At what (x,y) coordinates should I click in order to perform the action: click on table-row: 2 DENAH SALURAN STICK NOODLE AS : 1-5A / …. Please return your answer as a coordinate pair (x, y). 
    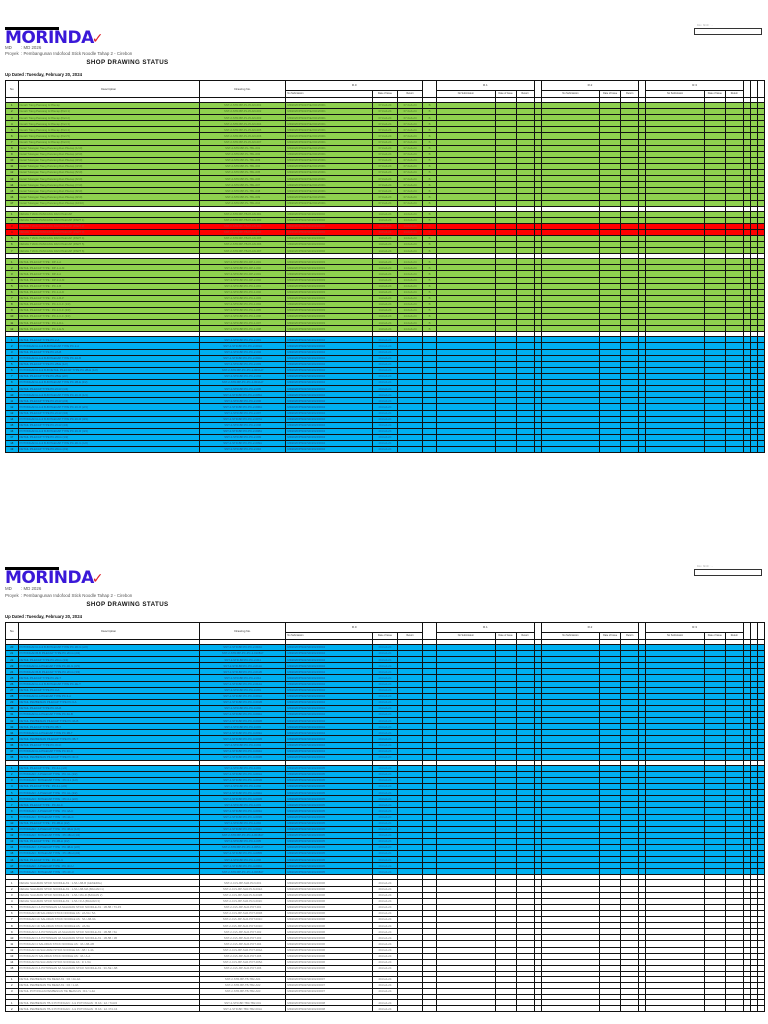
    Looking at the image, I should click on (385, 889).